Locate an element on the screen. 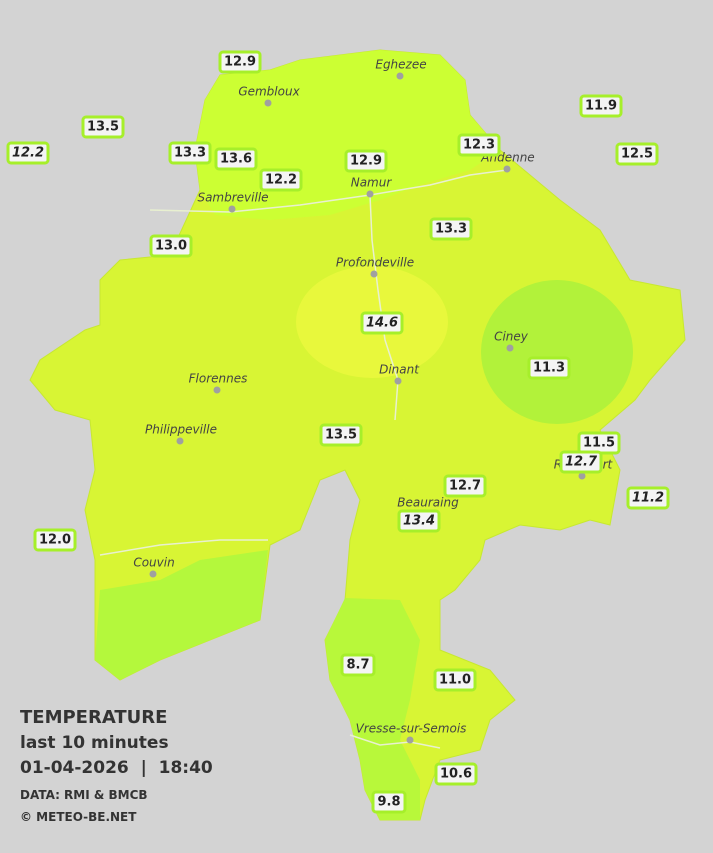  legend-title: TEMPERATURE is located at coordinates (93, 717).